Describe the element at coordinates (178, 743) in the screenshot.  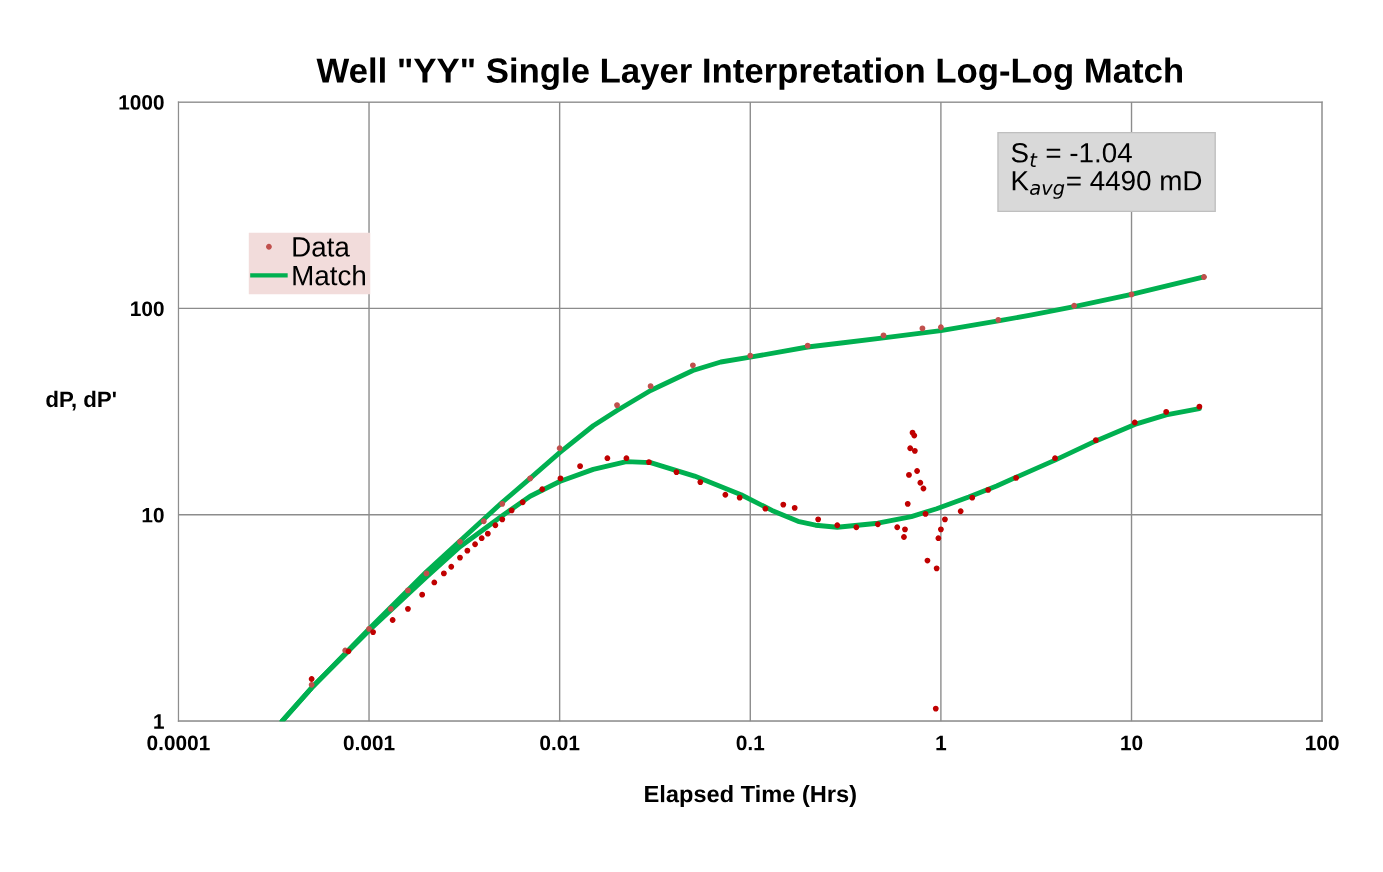
I see `x-tick-label: 0.0001` at that location.